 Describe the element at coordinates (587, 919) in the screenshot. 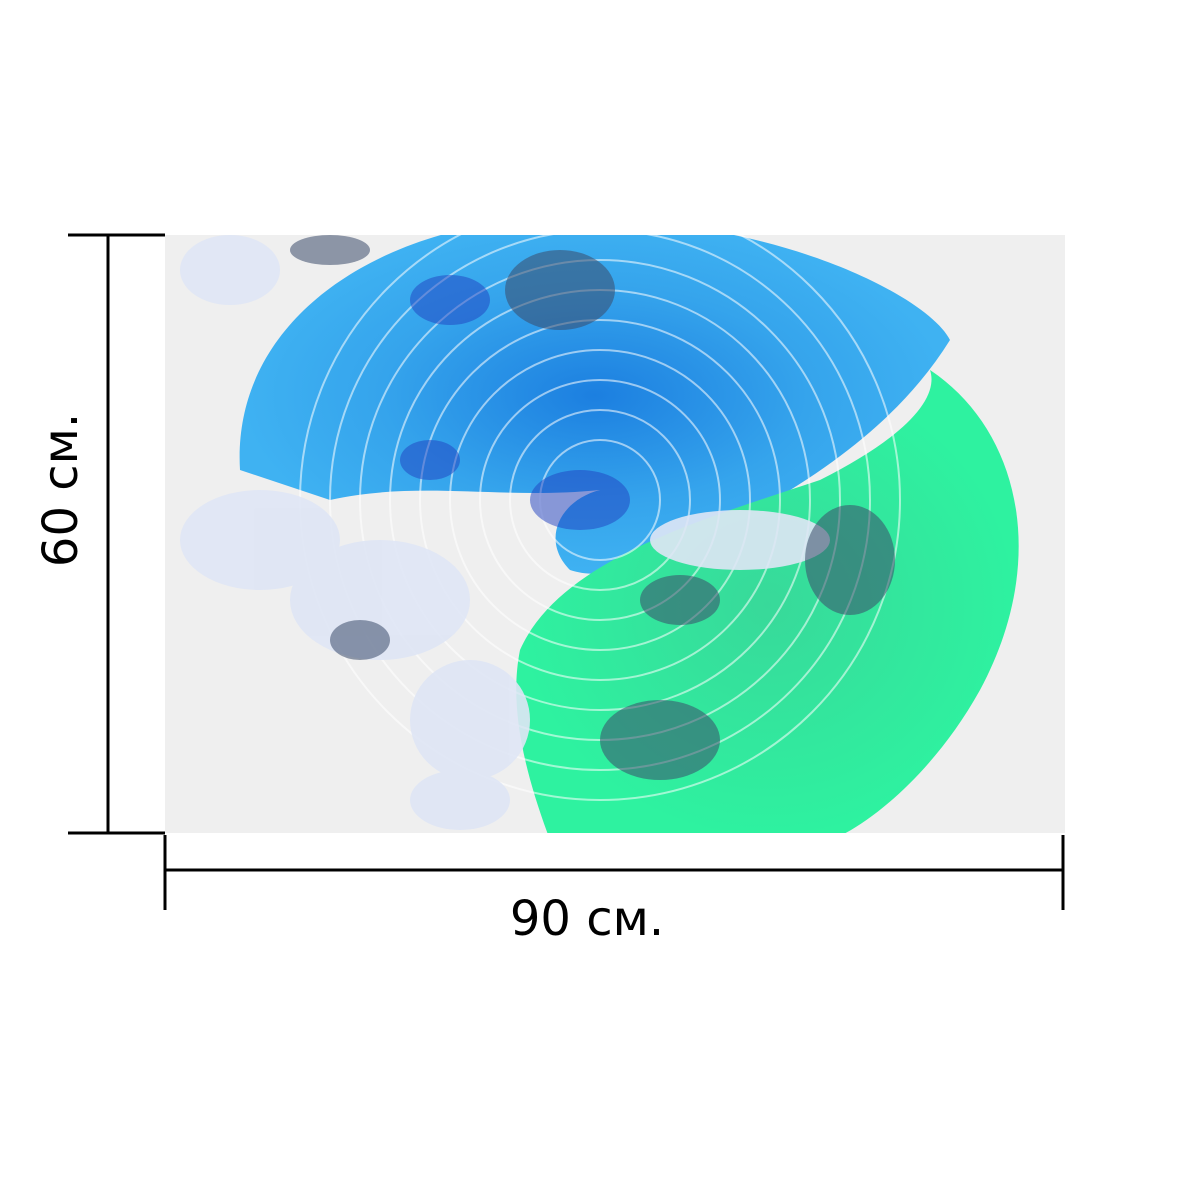

I see `width-label: 90 см.` at that location.